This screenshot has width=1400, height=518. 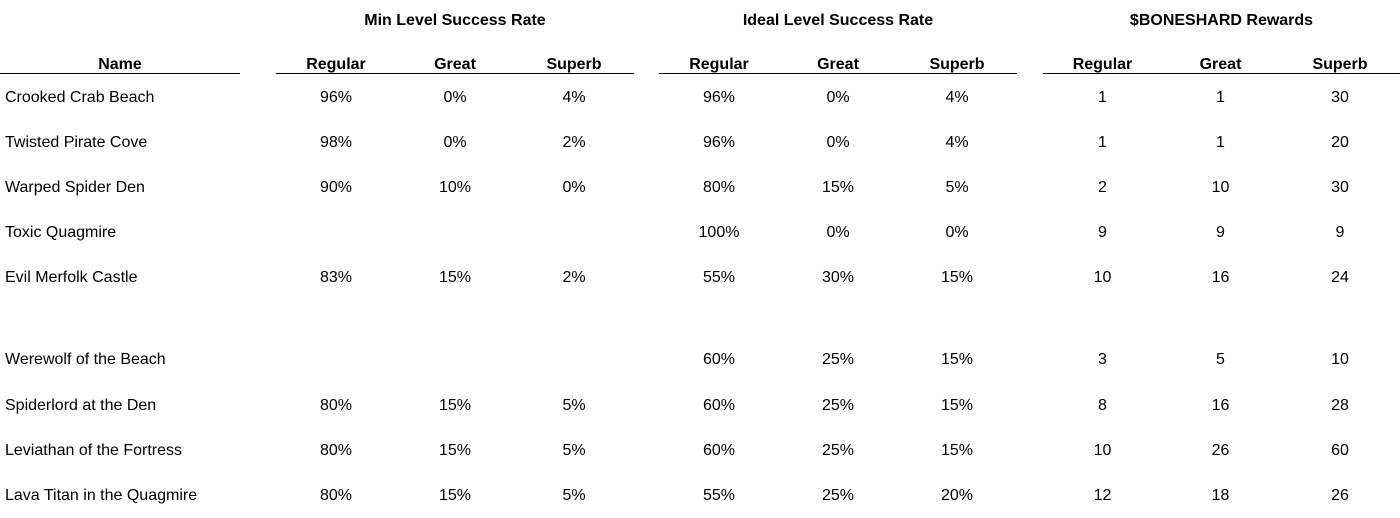 I want to click on cell-rewards-great: 26, so click(x=1220, y=450).